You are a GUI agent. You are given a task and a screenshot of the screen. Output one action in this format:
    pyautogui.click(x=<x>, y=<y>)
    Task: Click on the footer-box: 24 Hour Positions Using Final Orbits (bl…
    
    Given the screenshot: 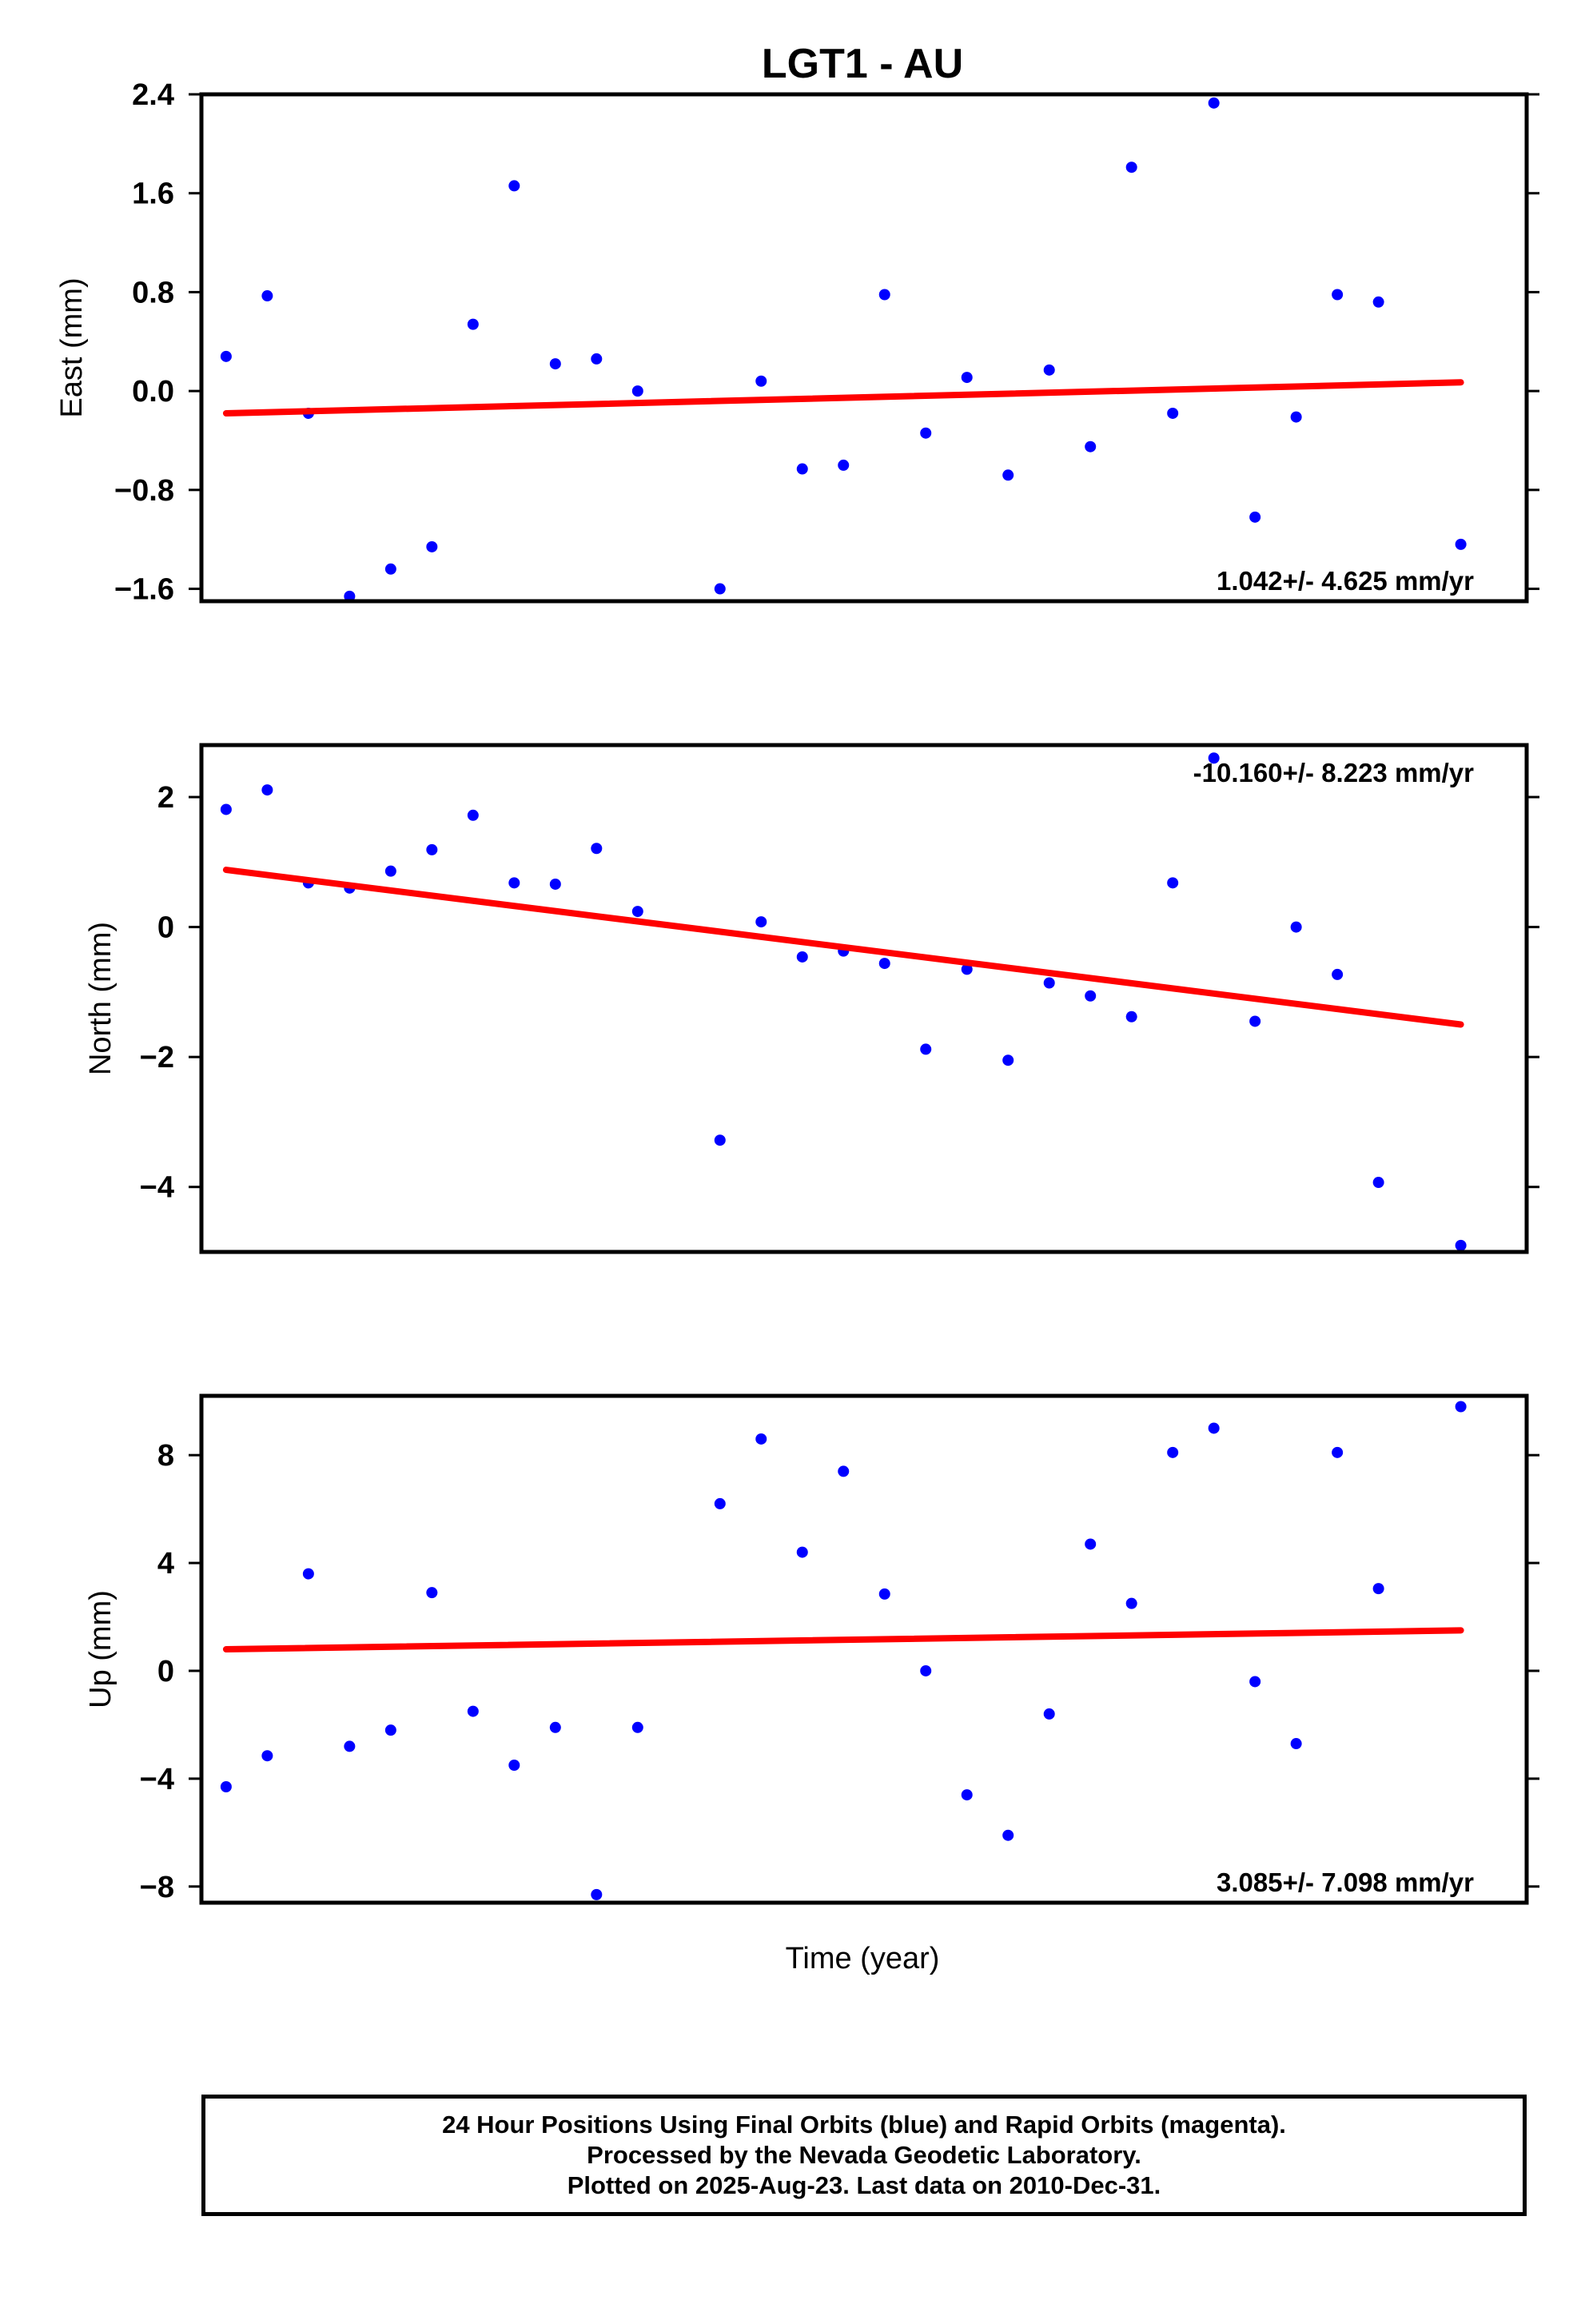 What is the action you would take?
    pyautogui.click(x=864, y=2156)
    